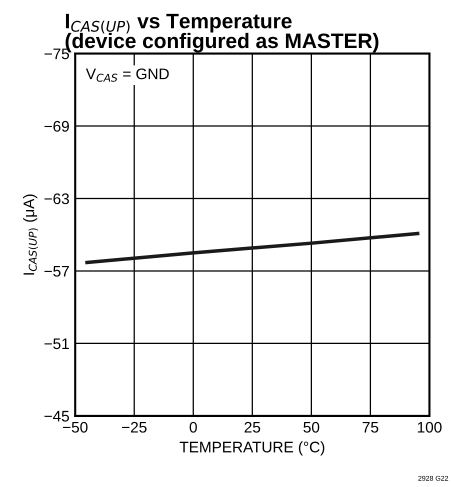 The width and height of the screenshot is (453, 487). I want to click on x-tick-label: 50, so click(311, 427).